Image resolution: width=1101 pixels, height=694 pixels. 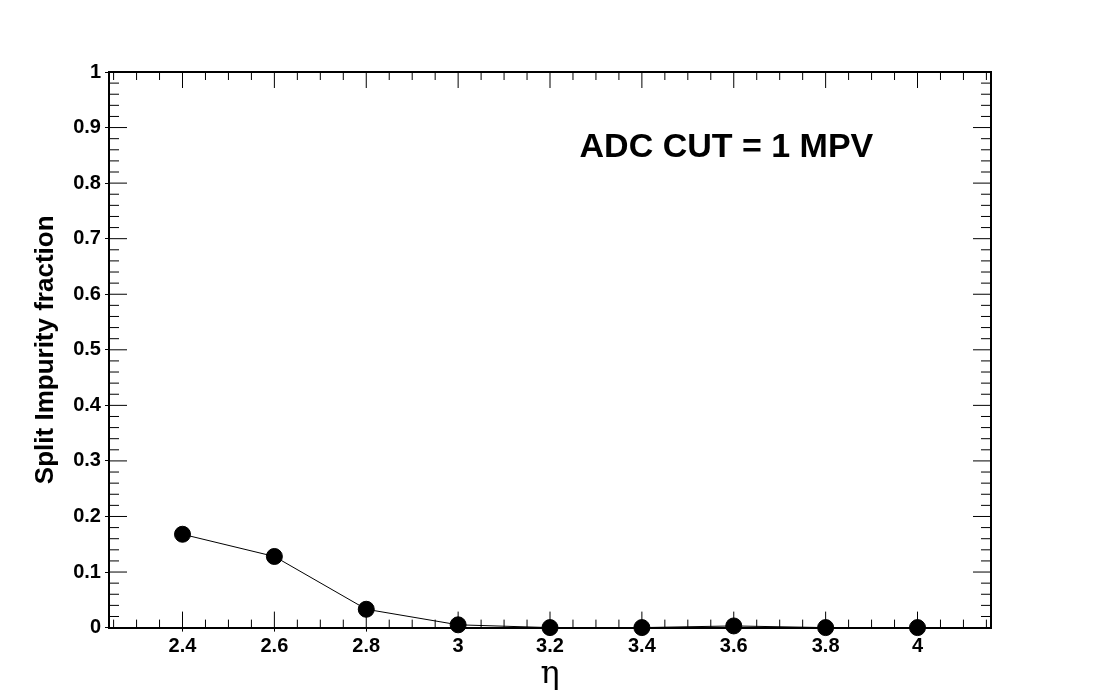 What do you see at coordinates (87, 570) in the screenshot?
I see `y-tick-label: 0.1` at bounding box center [87, 570].